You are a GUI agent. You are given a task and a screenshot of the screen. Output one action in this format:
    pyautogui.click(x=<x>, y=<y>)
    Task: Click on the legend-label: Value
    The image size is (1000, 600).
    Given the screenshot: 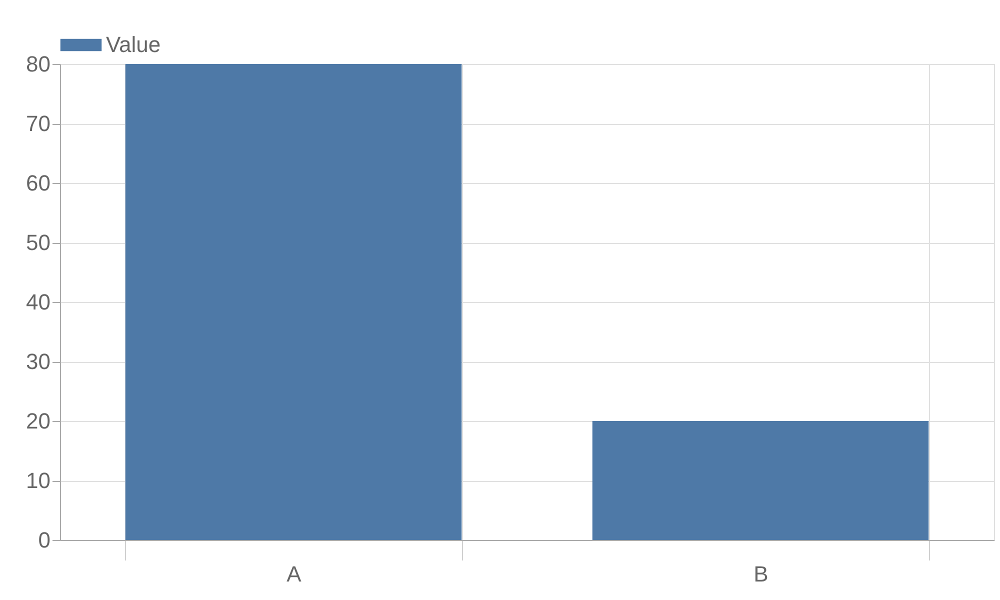 What is the action you would take?
    pyautogui.click(x=133, y=44)
    